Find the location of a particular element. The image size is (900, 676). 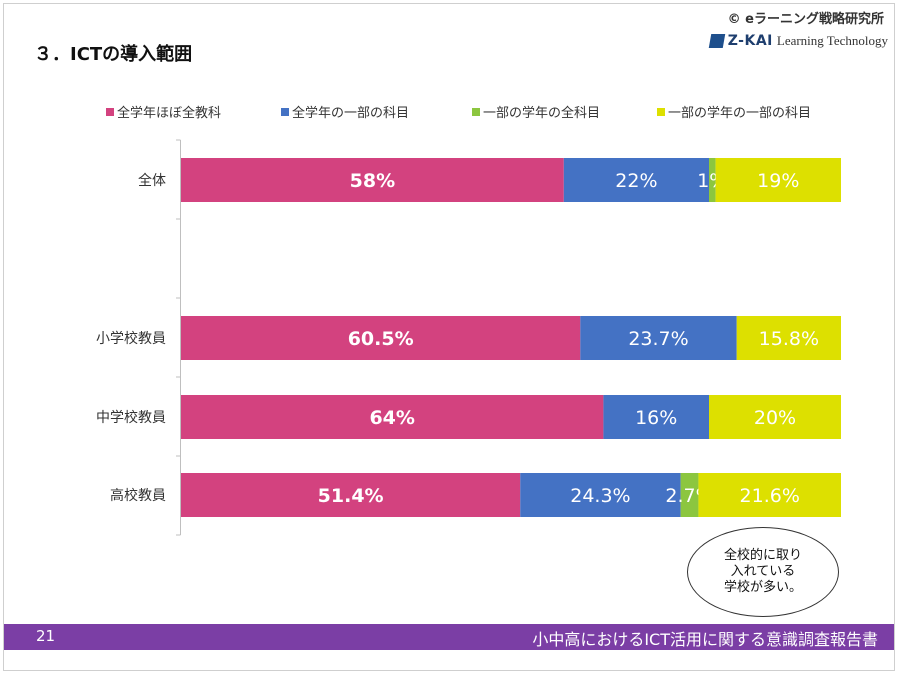

legend-label: 全学年の一部の科目 is located at coordinates (350, 113).